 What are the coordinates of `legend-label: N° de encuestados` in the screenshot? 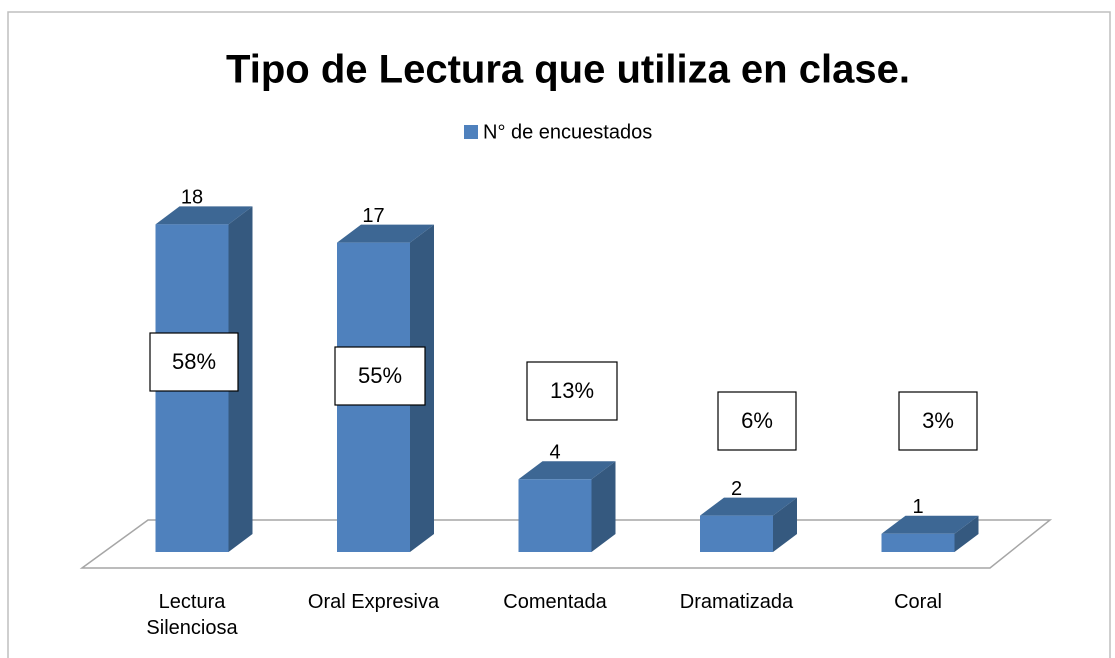 It's located at (567, 132).